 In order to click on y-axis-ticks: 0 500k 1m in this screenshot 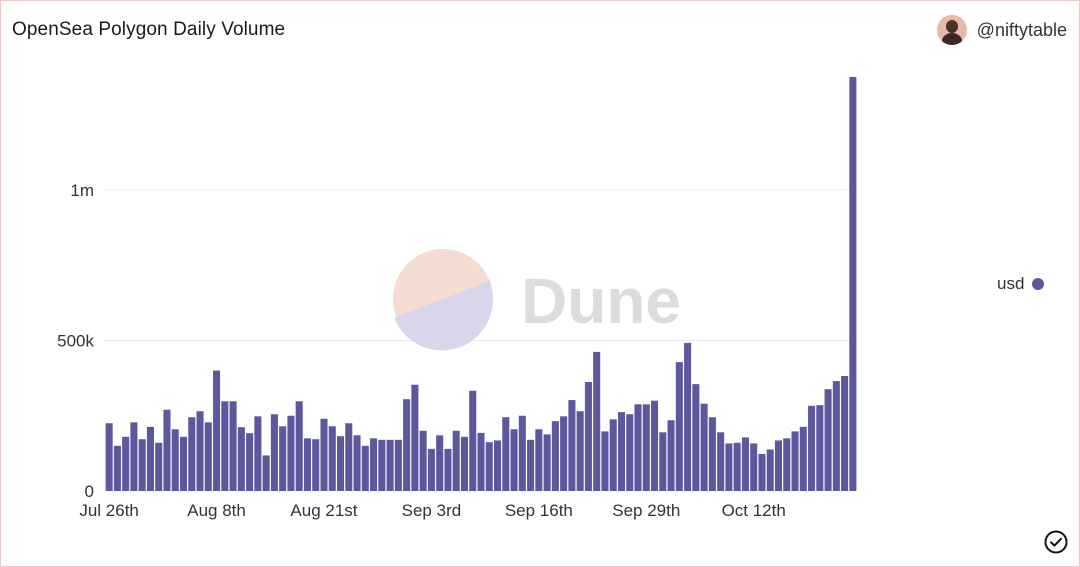, I will do `click(75, 341)`.